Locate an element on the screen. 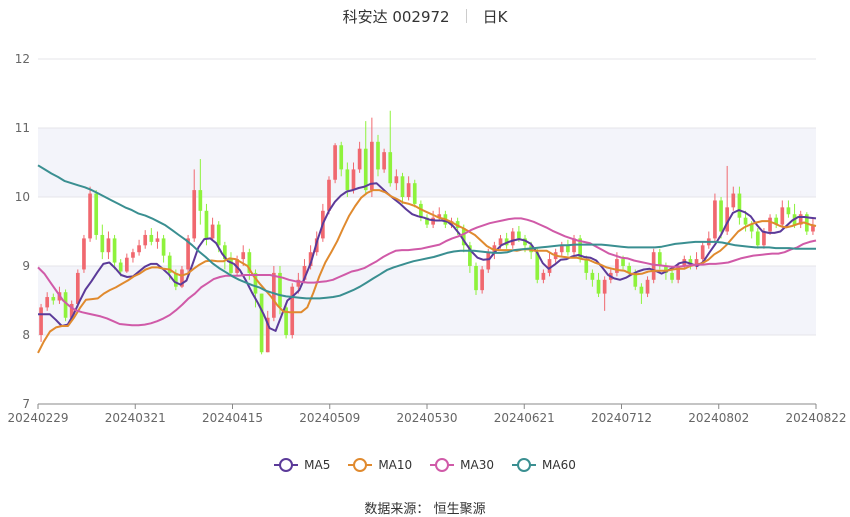  legend-label: MA30 is located at coordinates (477, 465).